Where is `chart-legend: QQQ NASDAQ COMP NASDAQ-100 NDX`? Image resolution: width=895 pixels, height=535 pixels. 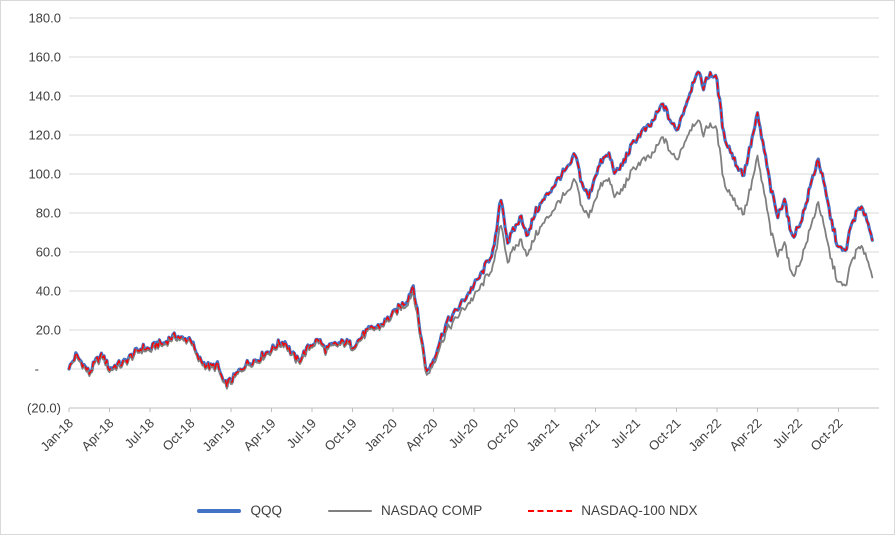
chart-legend: QQQ NASDAQ COMP NASDAQ-100 NDX is located at coordinates (447, 510).